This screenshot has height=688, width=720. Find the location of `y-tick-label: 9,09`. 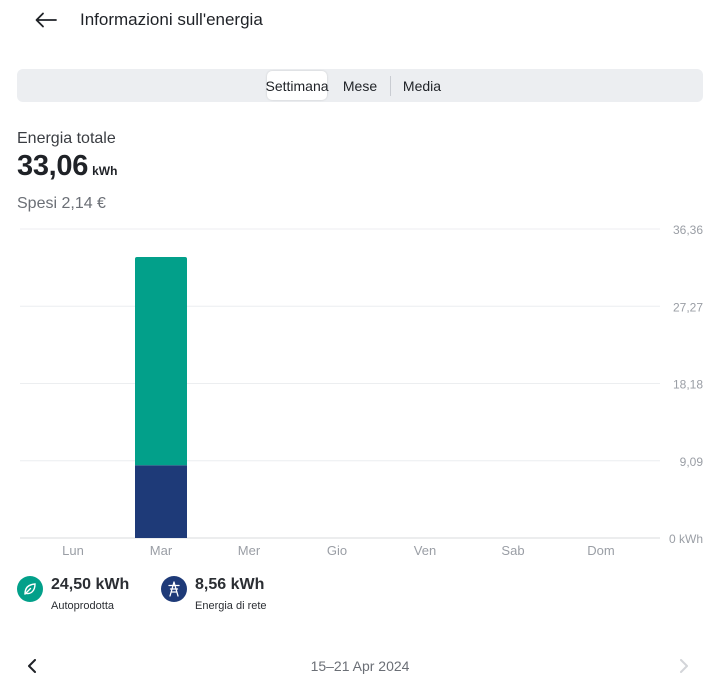

y-tick-label: 9,09 is located at coordinates (692, 462).